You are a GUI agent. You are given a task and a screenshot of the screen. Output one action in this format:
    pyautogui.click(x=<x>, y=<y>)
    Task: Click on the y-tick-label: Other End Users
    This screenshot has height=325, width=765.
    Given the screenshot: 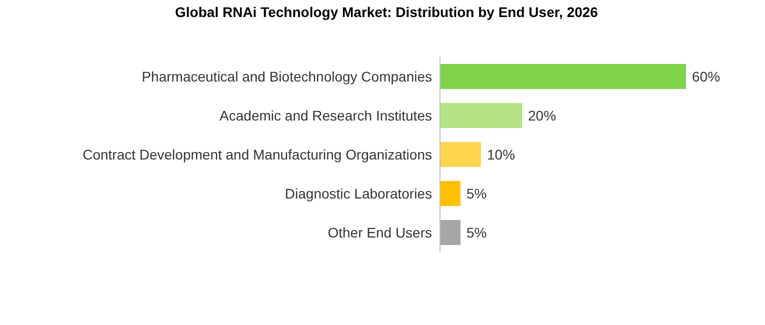 What is the action you would take?
    pyautogui.click(x=380, y=232)
    